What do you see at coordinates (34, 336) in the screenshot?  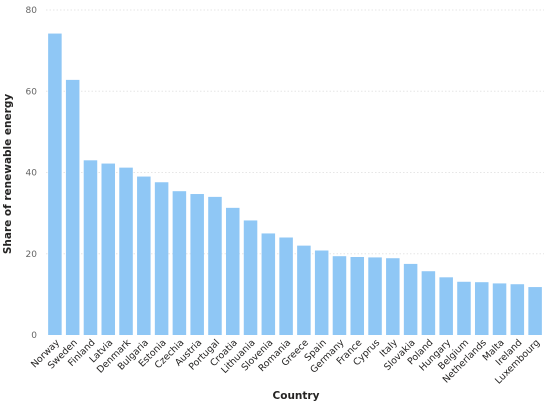 I see `y-tick-label: 0` at bounding box center [34, 336].